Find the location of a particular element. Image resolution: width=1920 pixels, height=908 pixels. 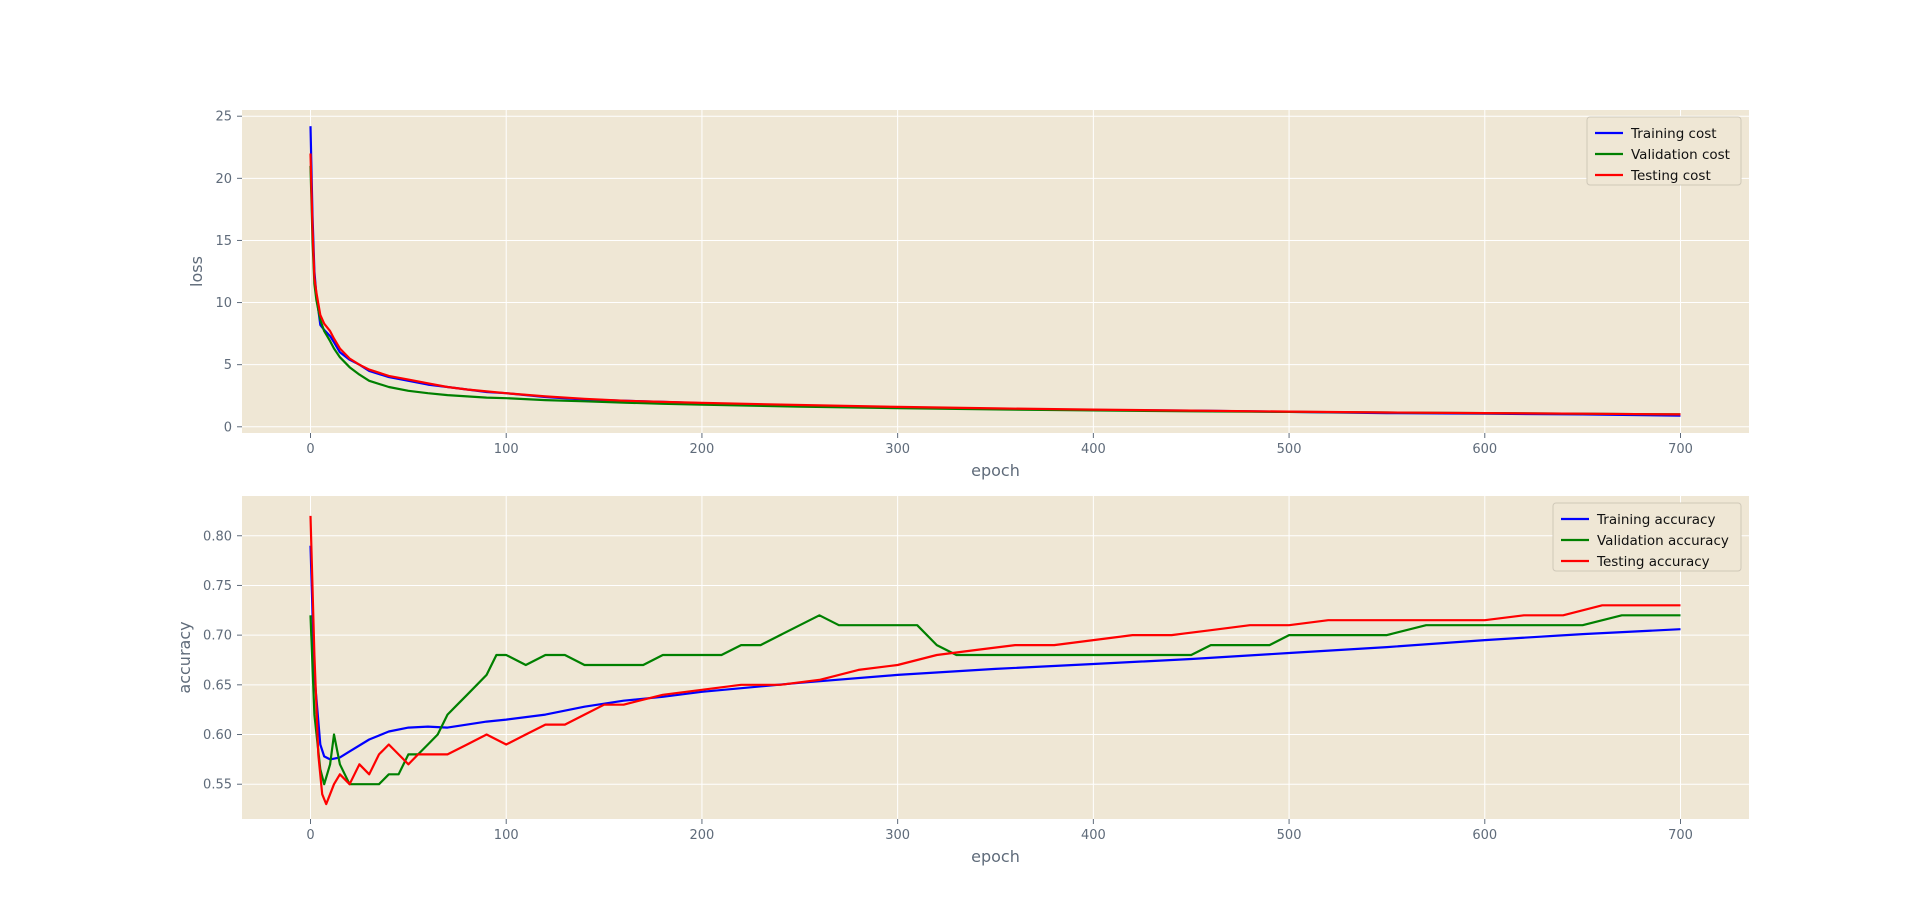

accuracy-x-axis-label: epoch is located at coordinates (995, 856).